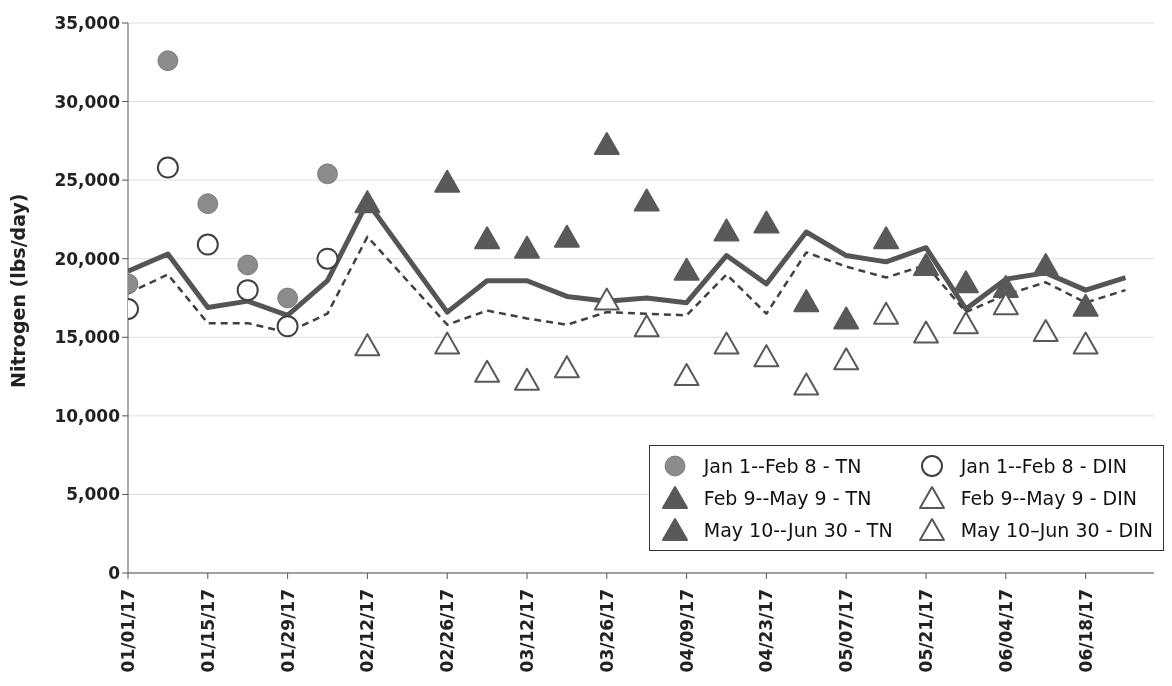  I want to click on legend-label: Feb 9--May 9 - DIN, so click(1048, 498).